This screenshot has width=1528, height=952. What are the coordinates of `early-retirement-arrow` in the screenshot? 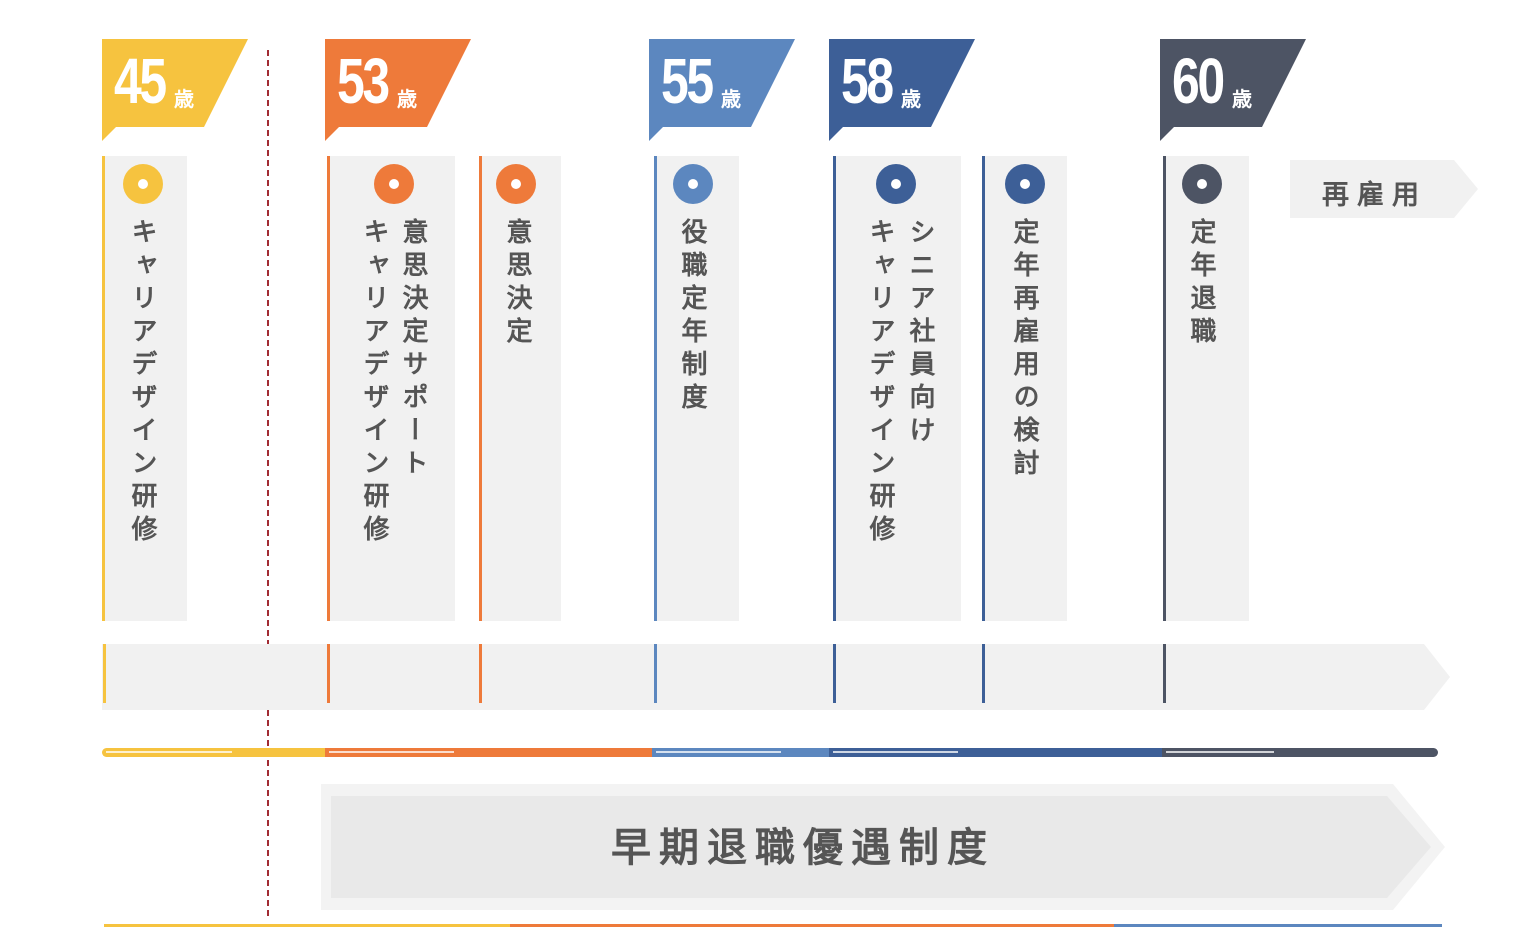 It's located at (883, 847).